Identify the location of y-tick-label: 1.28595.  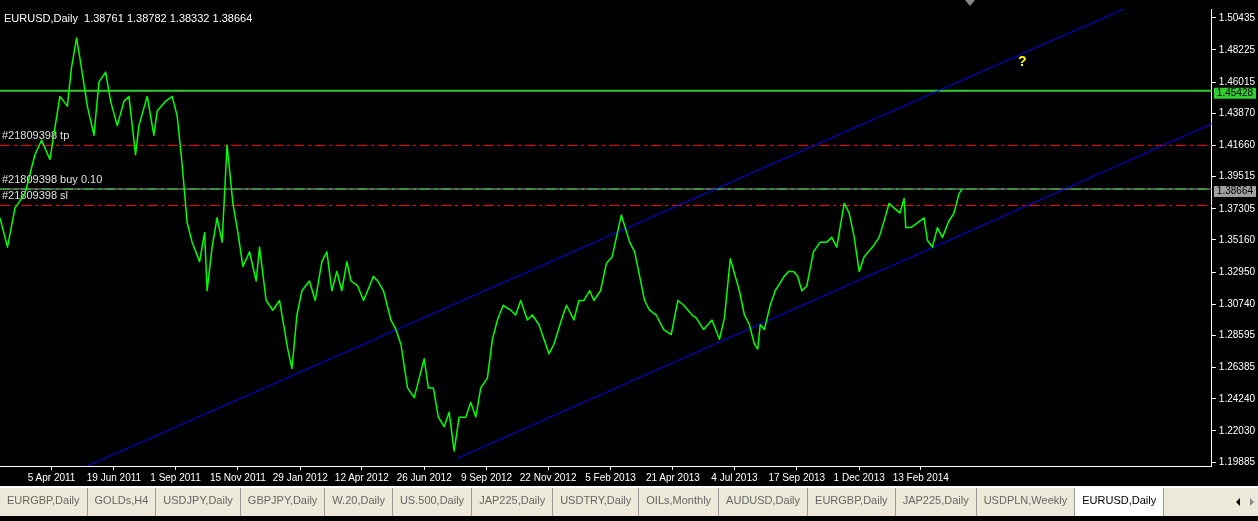
(1237, 335).